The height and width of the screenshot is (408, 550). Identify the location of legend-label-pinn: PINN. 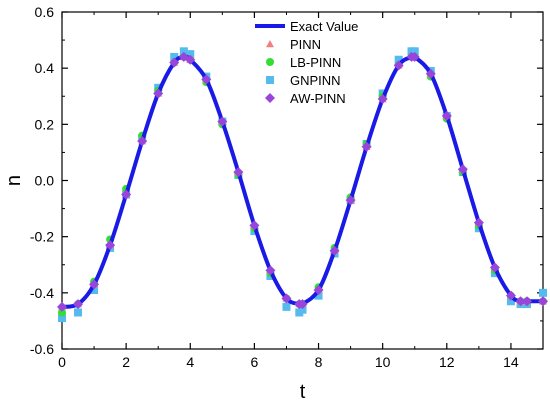
(305, 44).